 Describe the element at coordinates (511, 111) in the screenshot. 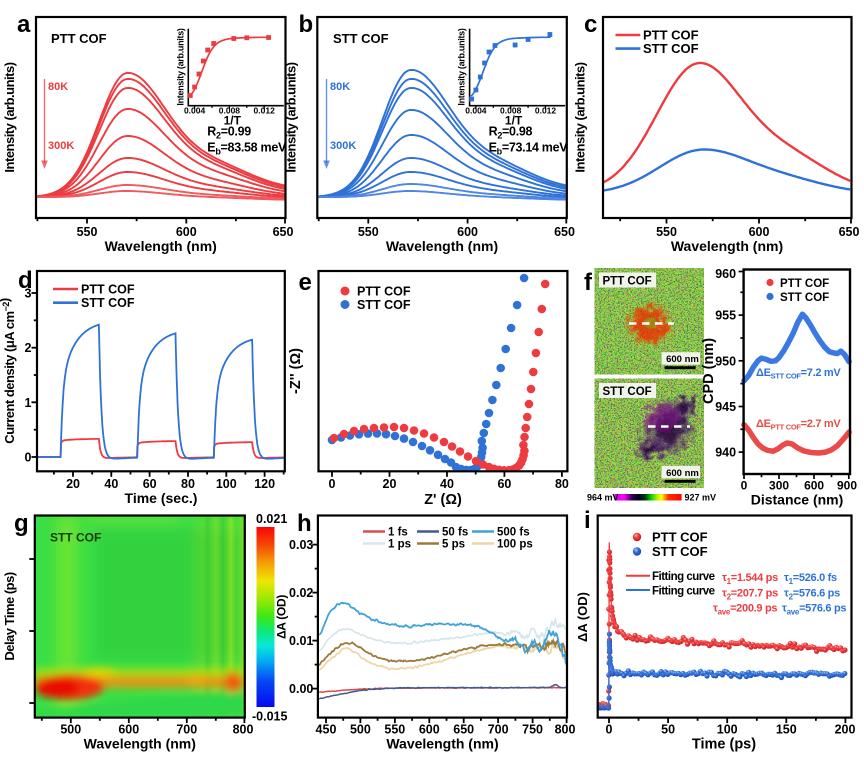

I see `svg-text: 0.008` at that location.